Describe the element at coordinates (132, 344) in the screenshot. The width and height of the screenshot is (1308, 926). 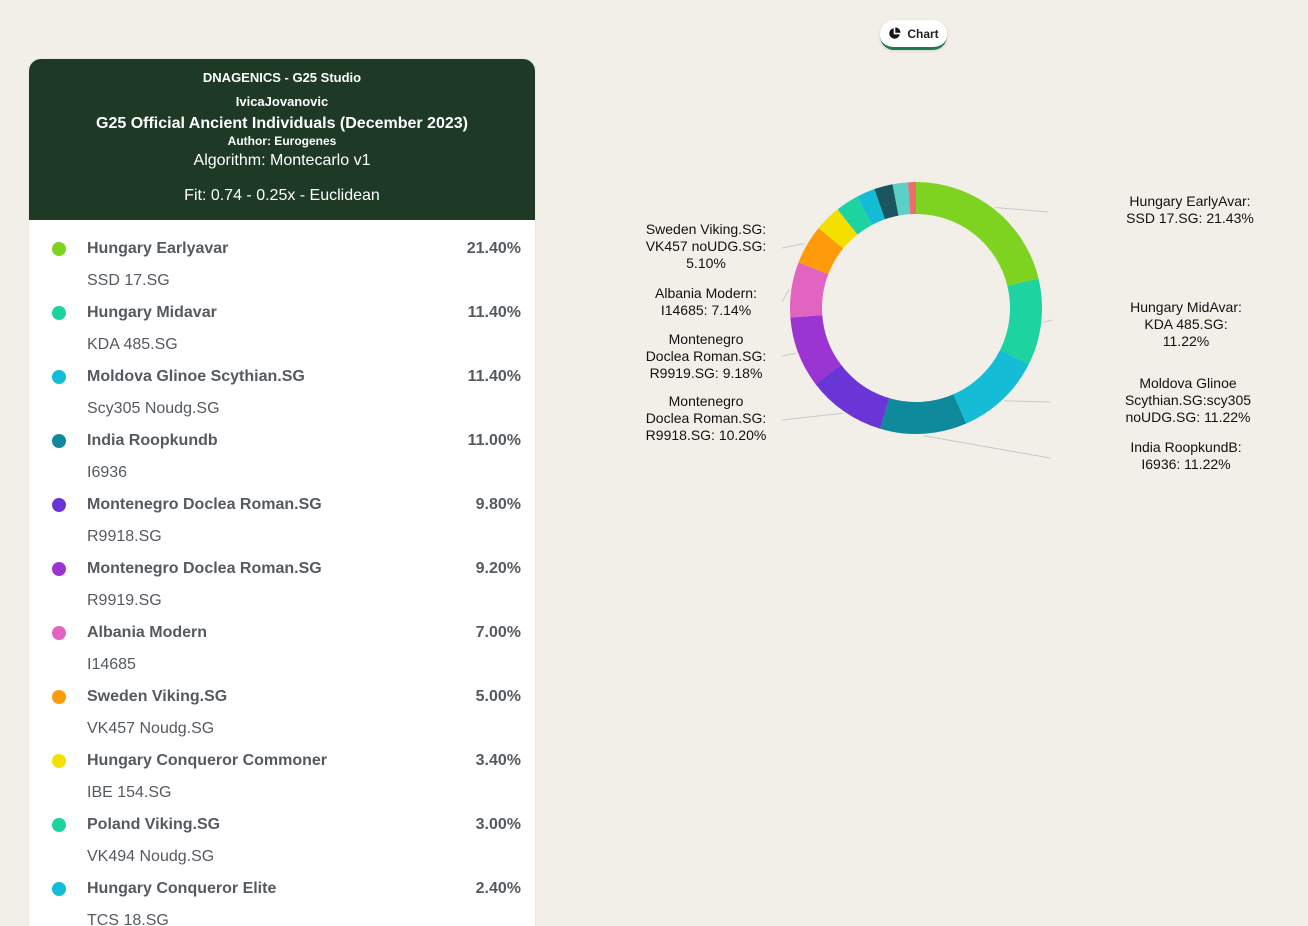
I see `sample-id: KDA 485.SG` at that location.